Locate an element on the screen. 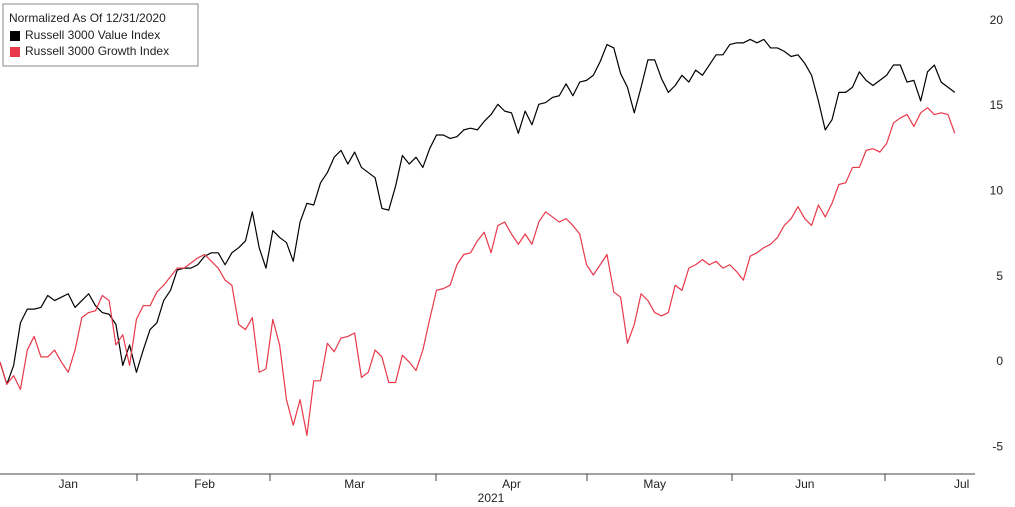 Image resolution: width=1015 pixels, height=507 pixels. x-tick-label: Jan is located at coordinates (68, 484).